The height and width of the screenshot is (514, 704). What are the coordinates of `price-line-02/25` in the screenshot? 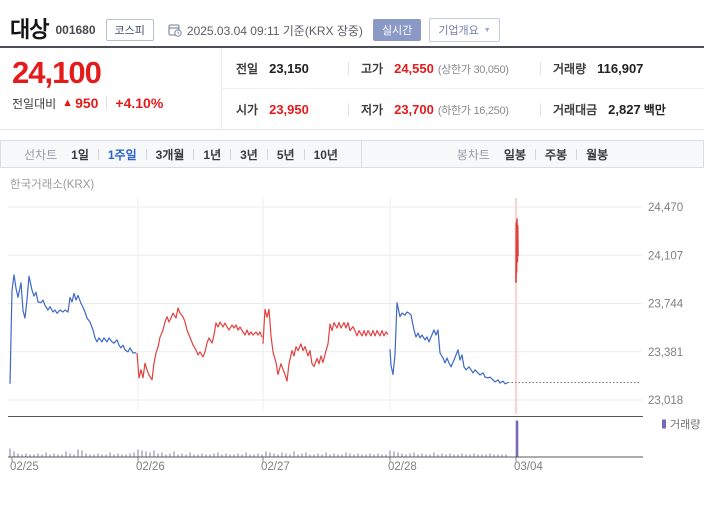 It's located at (72, 329).